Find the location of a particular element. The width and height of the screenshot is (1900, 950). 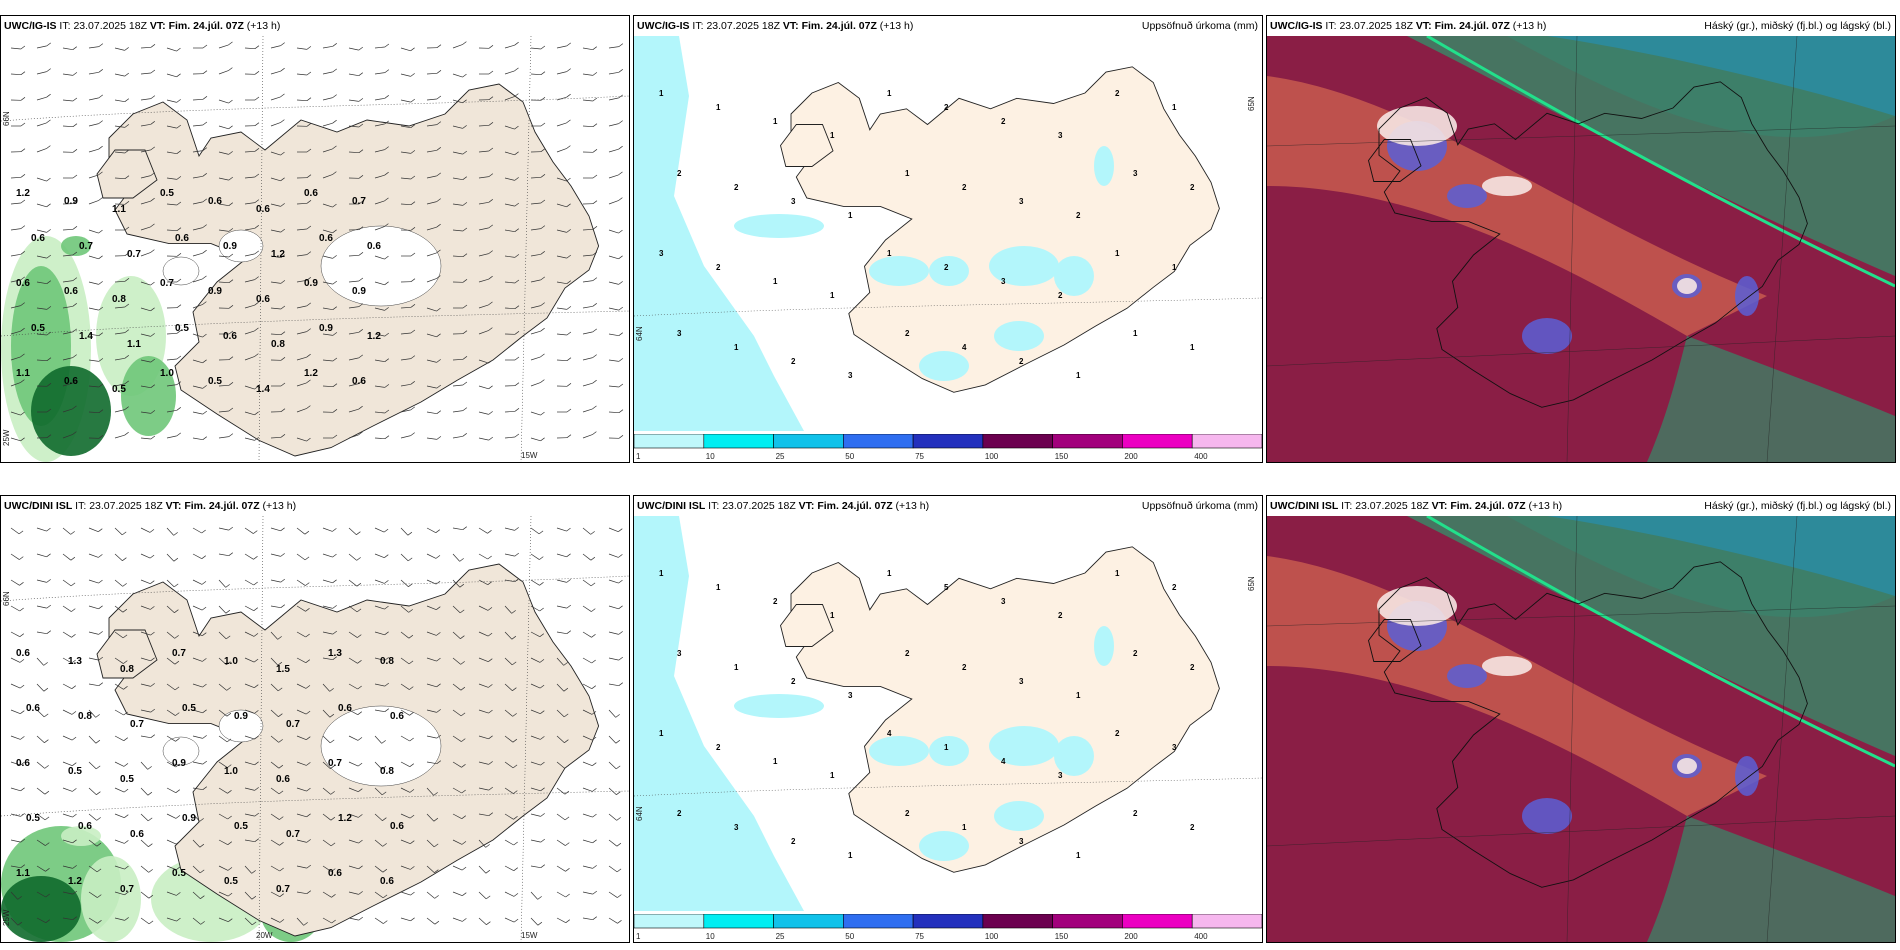

value-label: 0.7 is located at coordinates (86, 246).